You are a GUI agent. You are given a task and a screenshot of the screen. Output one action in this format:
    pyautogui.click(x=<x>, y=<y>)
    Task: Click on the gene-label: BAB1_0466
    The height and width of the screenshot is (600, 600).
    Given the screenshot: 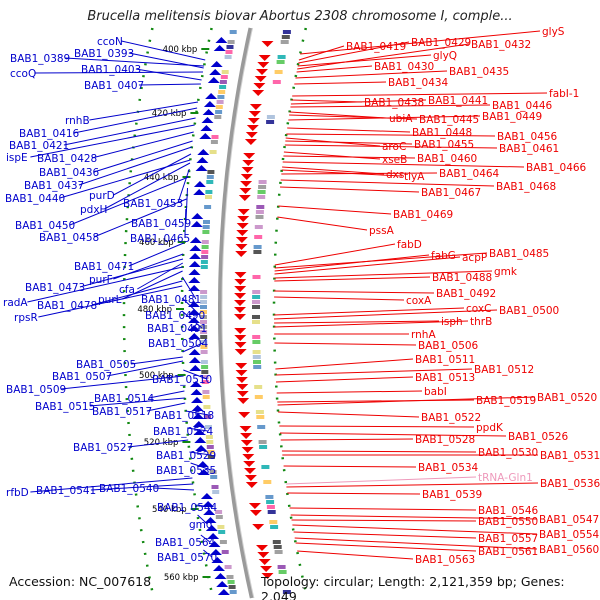 What is the action you would take?
    pyautogui.click(x=556, y=168)
    